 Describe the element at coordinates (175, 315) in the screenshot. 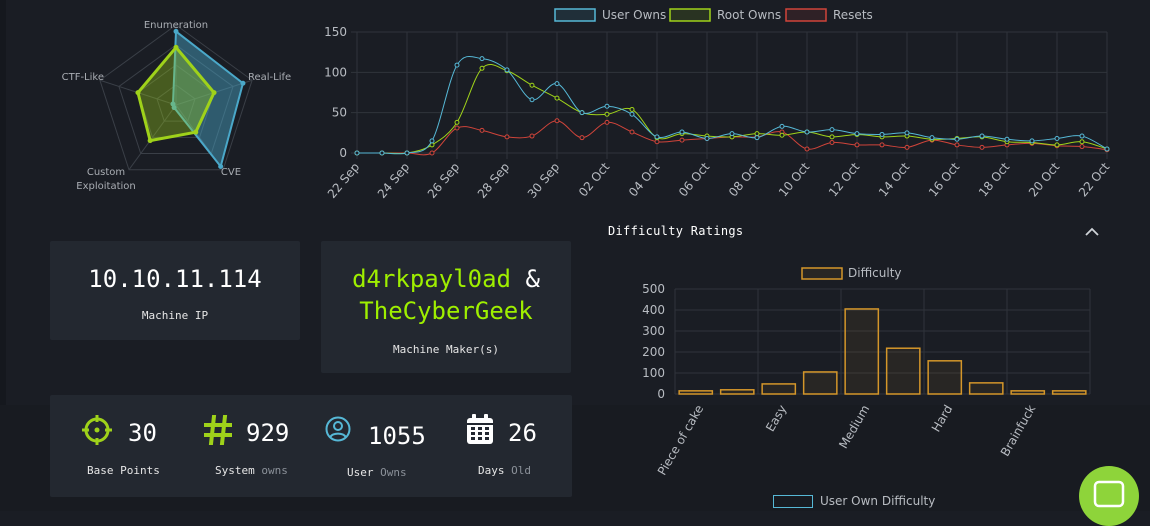

I see `machine-ip-label: Machine IP` at that location.